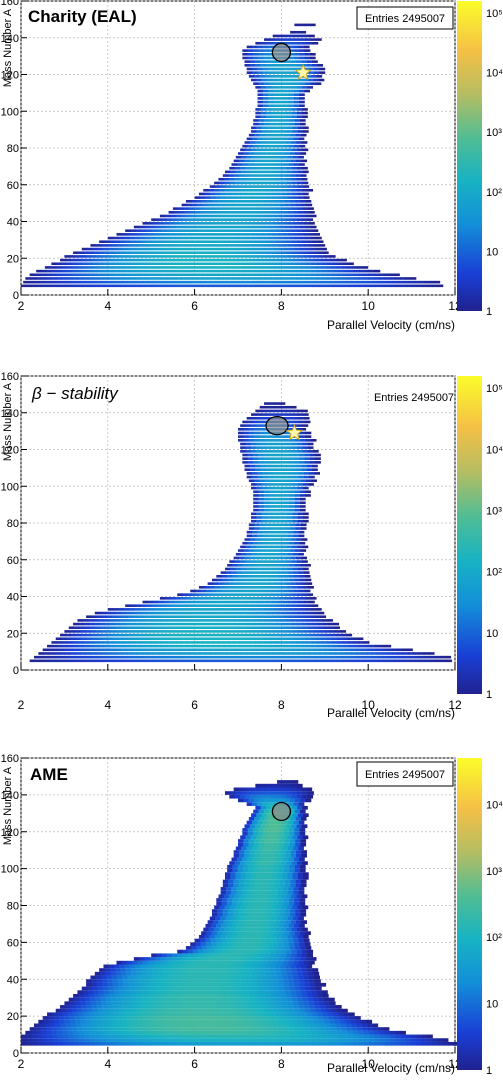 The image size is (503, 1083). I want to click on color-scale-tick-label: 10, so click(492, 634).